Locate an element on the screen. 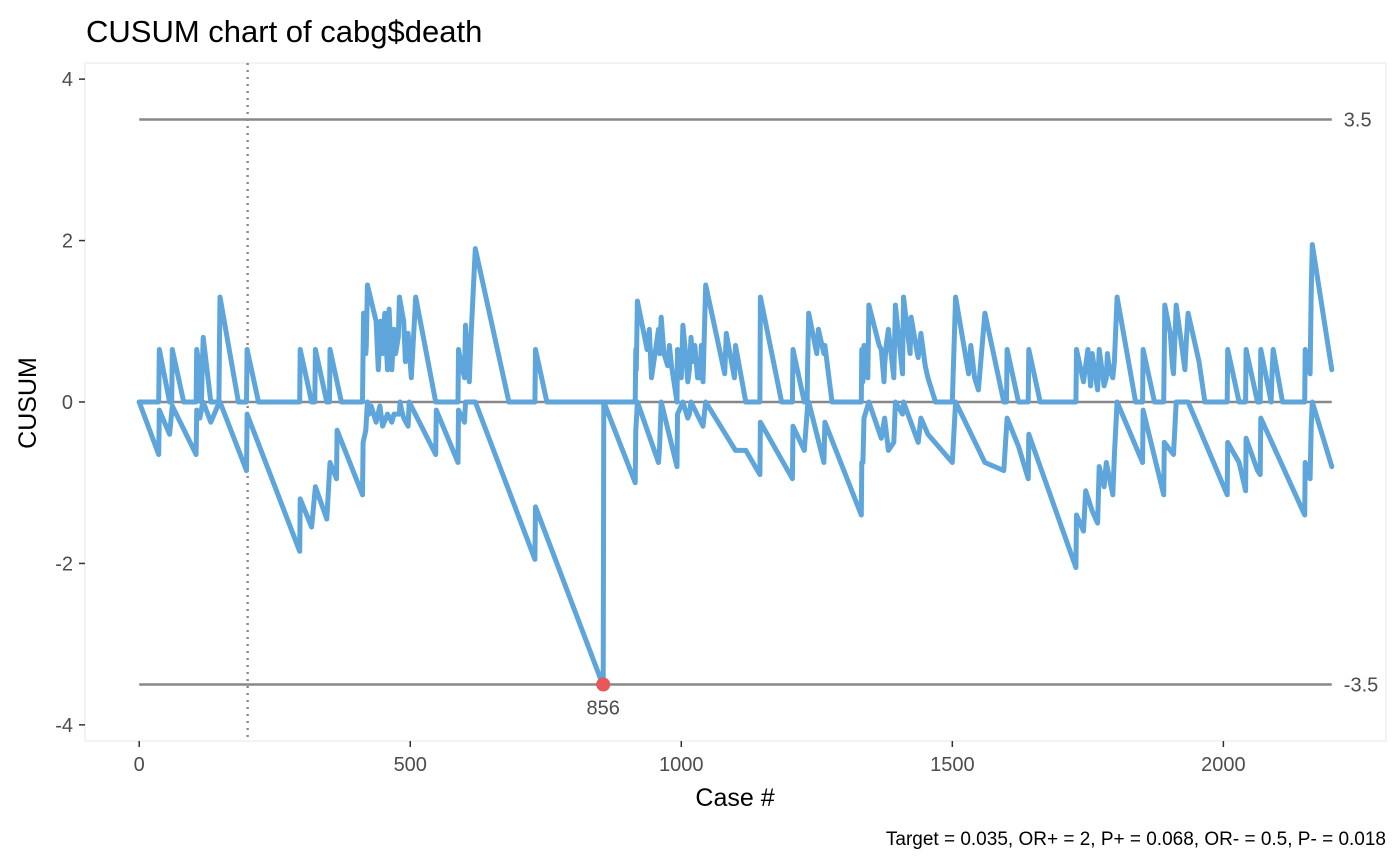  y-axis: -4 -2 0 2 4 is located at coordinates (70, 403).